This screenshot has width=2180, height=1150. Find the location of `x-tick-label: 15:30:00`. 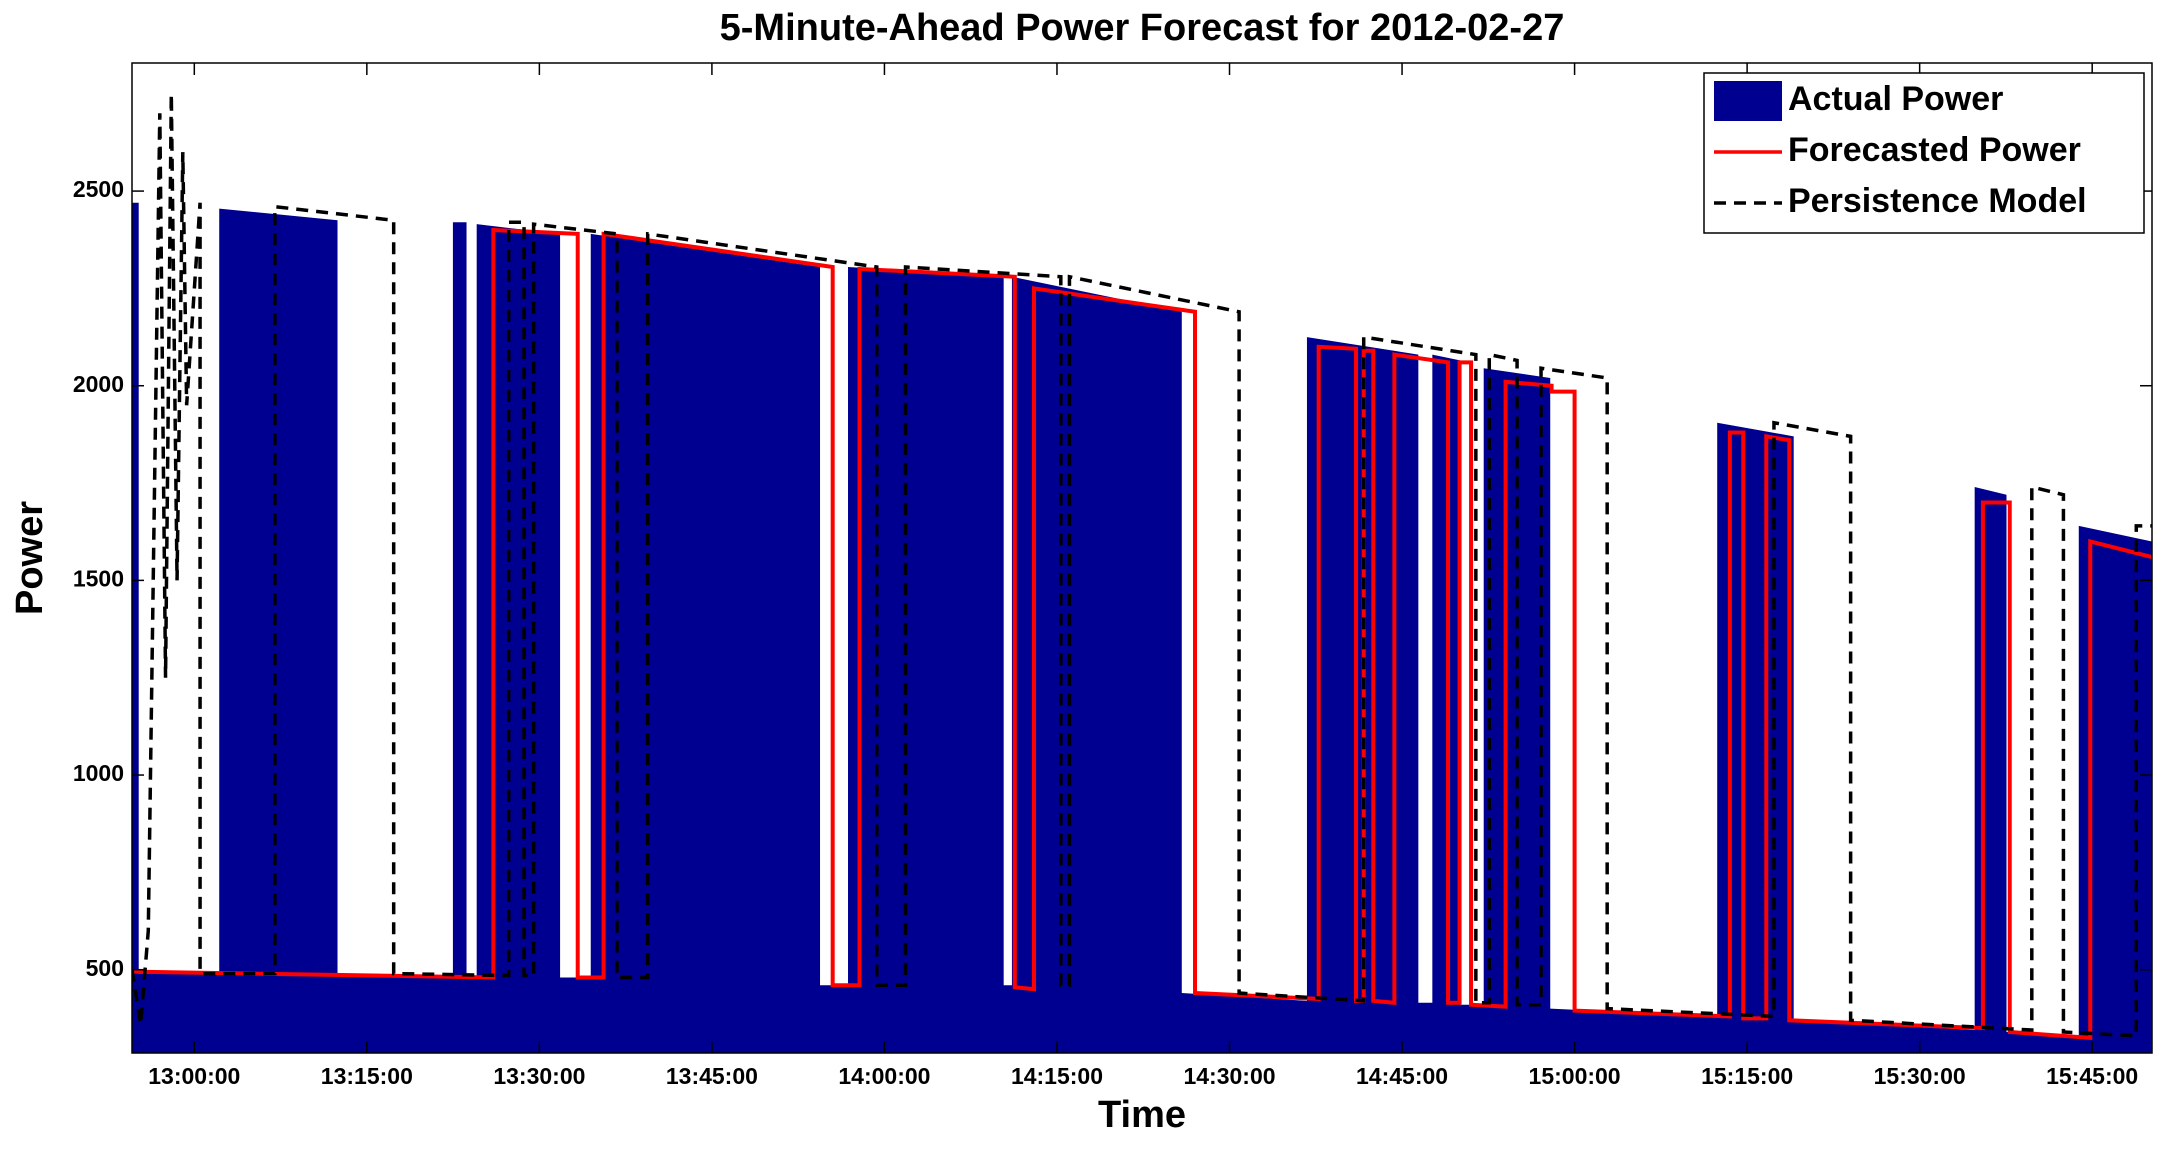

x-tick-label: 15:30:00 is located at coordinates (1920, 1076).